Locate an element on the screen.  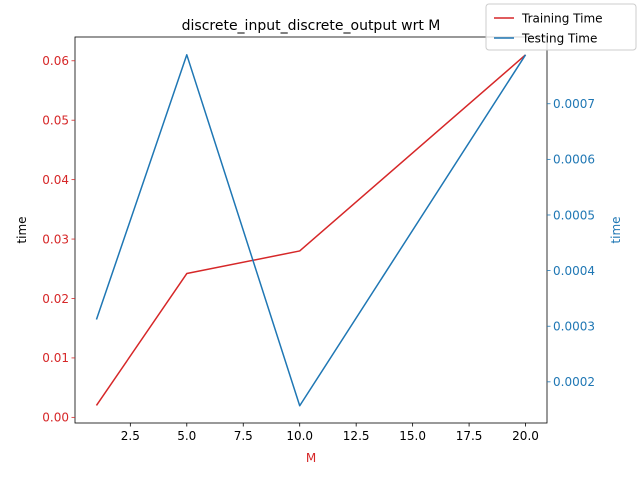
right-y-tick-label: 0.0004 is located at coordinates (574, 271).